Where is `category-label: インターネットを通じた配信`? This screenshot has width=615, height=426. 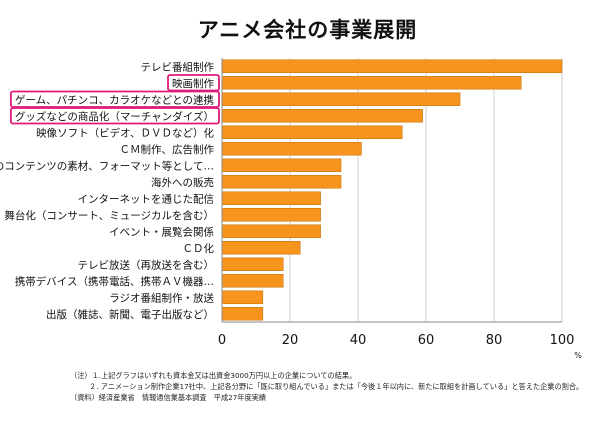
category-label: インターネットを通じた配信 is located at coordinates (146, 199).